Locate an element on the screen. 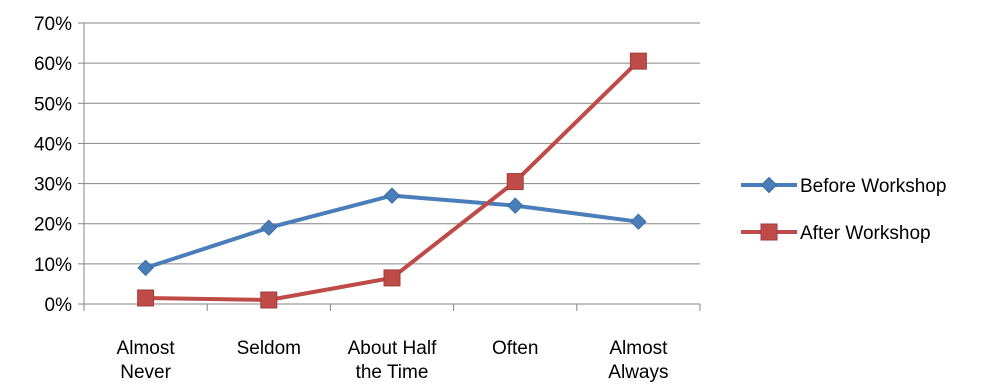 The width and height of the screenshot is (990, 390). x-tick-label: Almost Always is located at coordinates (638, 360).